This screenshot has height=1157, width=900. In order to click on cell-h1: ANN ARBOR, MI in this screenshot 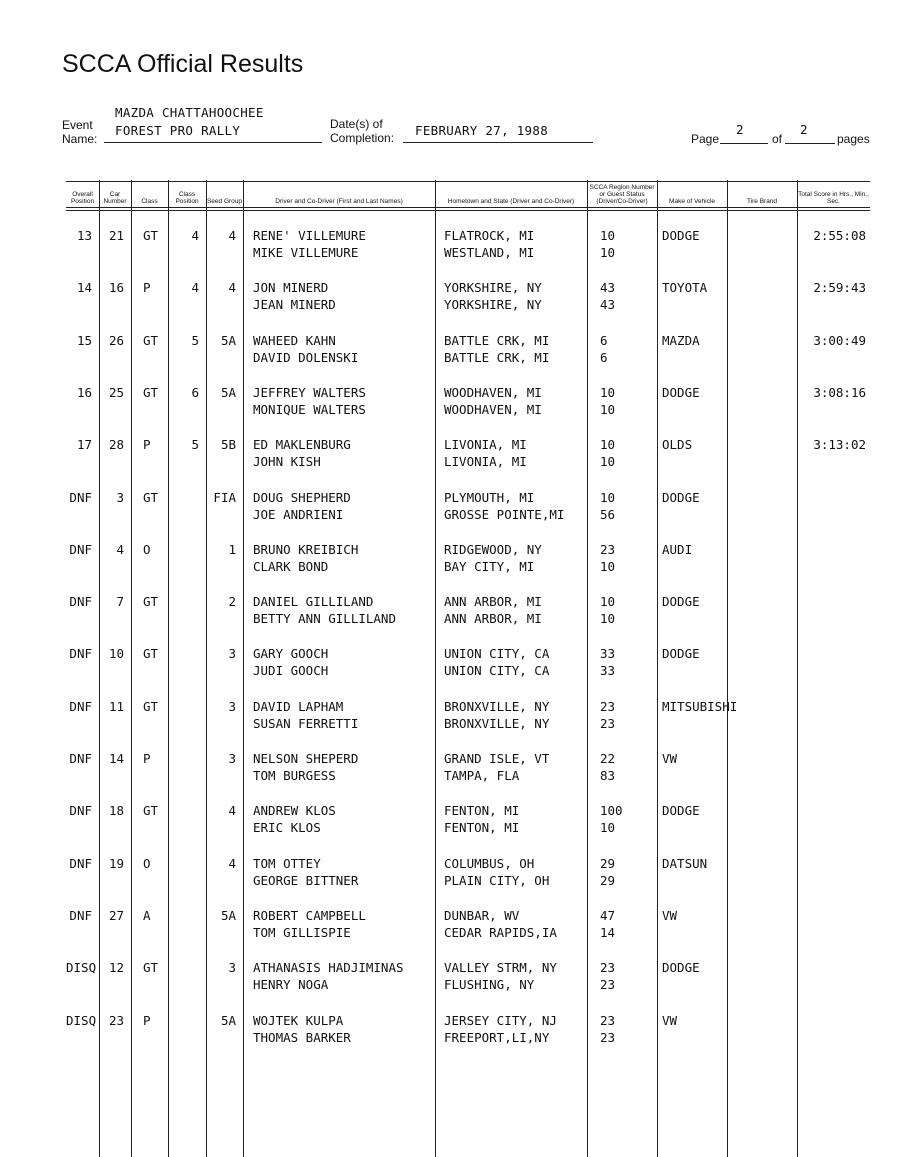, I will do `click(493, 602)`.